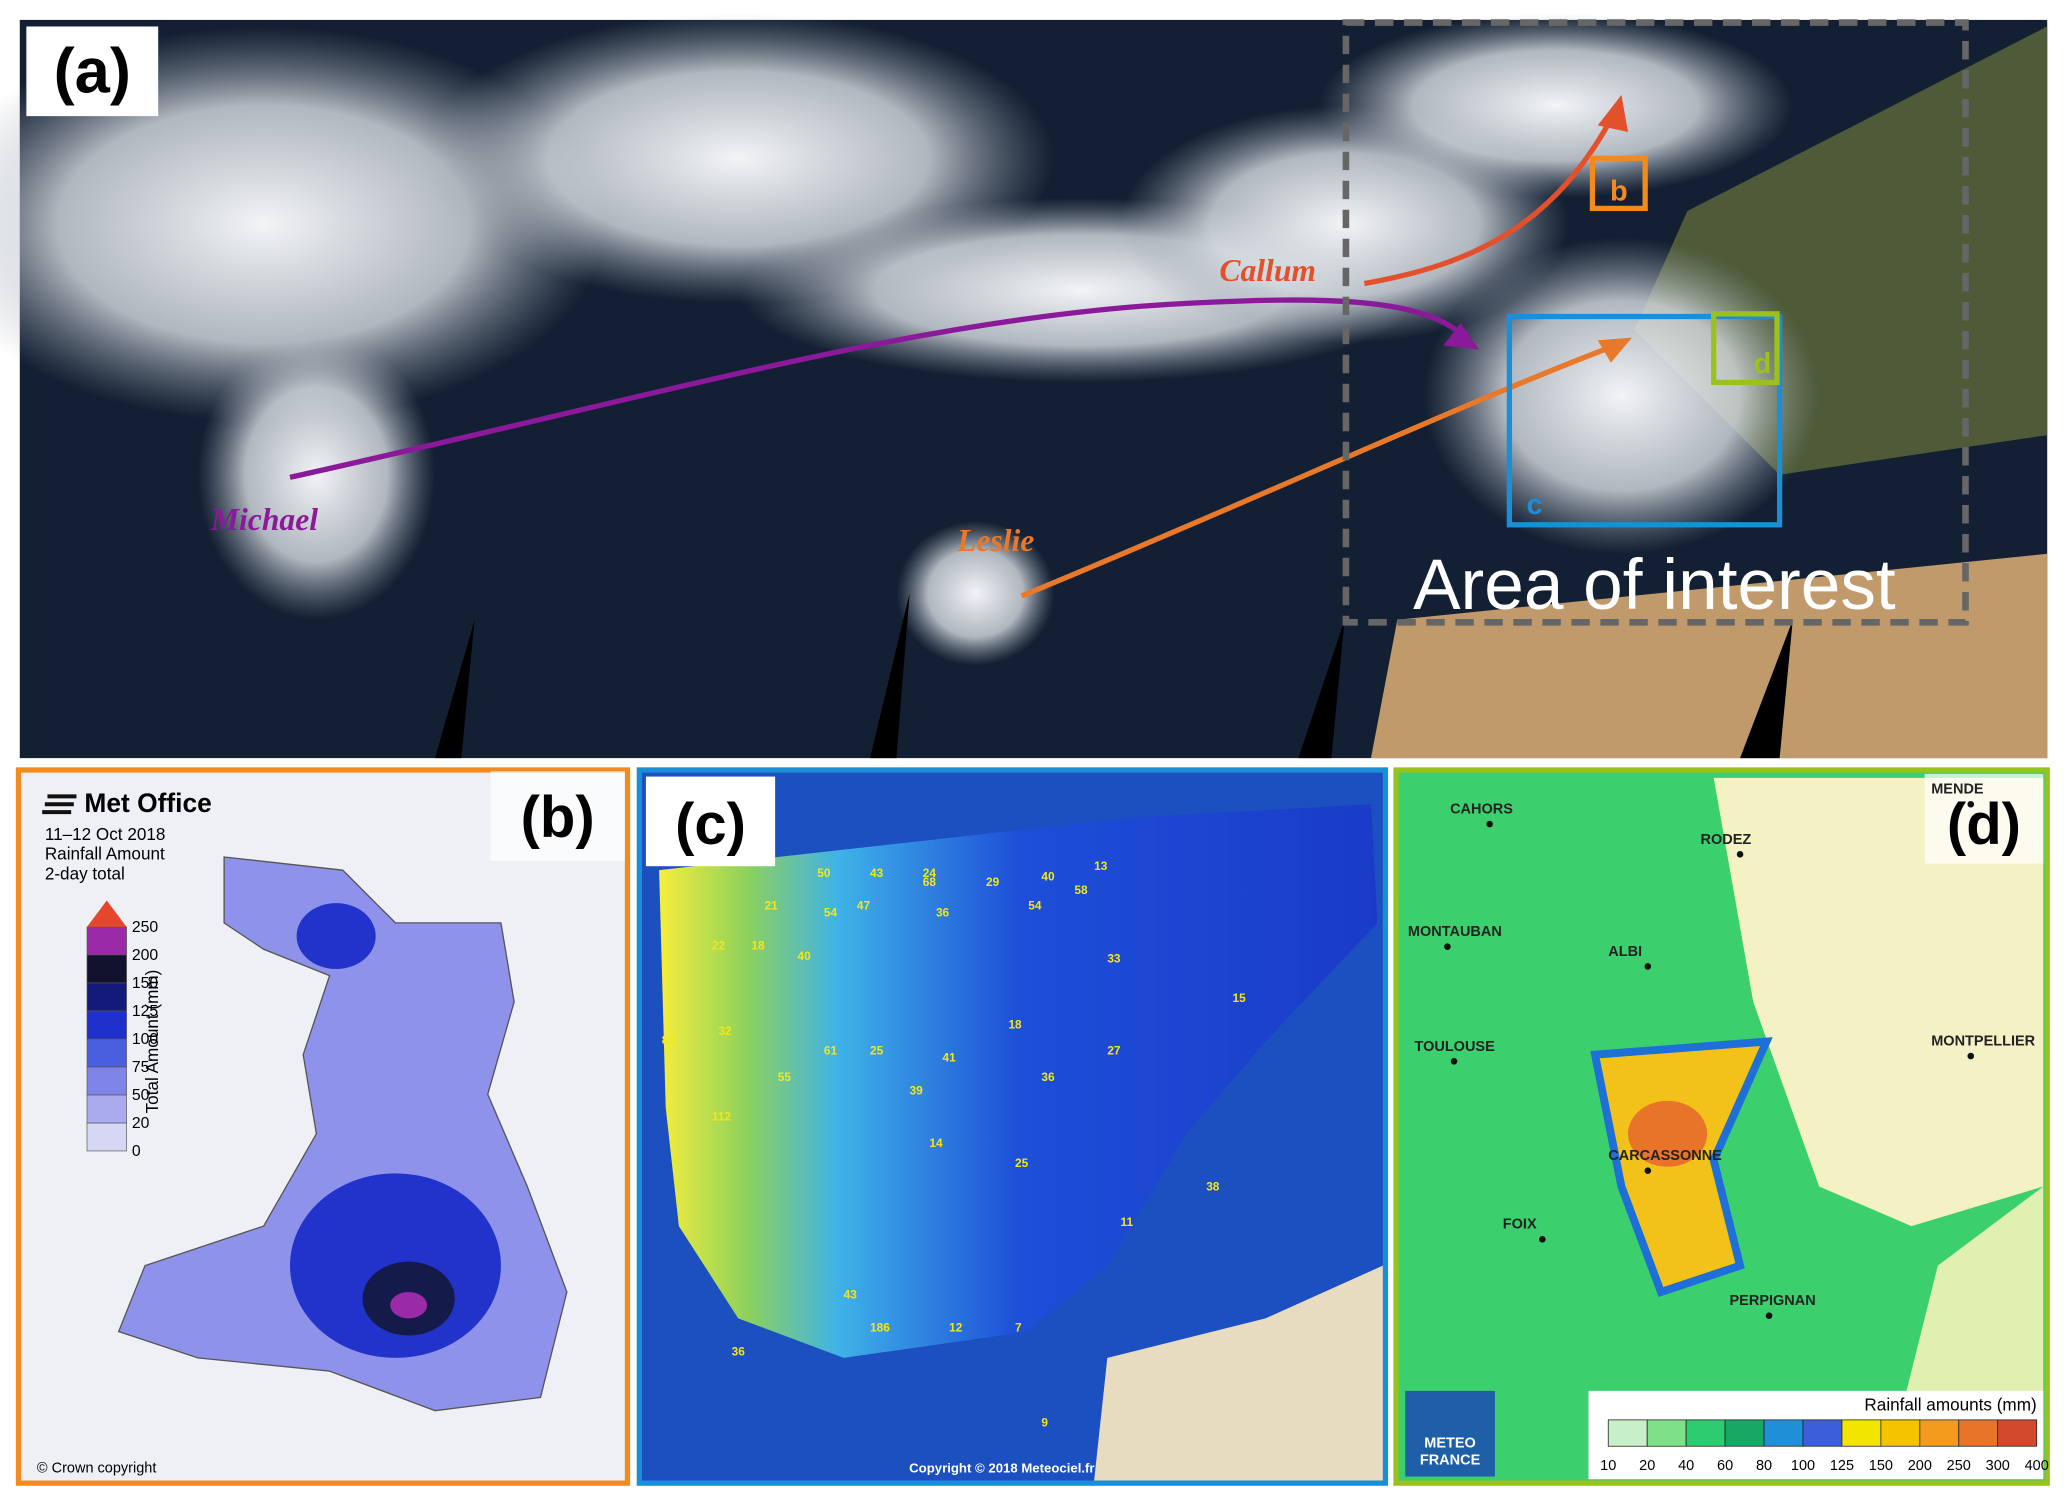 The image size is (2067, 1507). Describe the element at coordinates (1763, 364) in the screenshot. I see `box-label: d` at that location.